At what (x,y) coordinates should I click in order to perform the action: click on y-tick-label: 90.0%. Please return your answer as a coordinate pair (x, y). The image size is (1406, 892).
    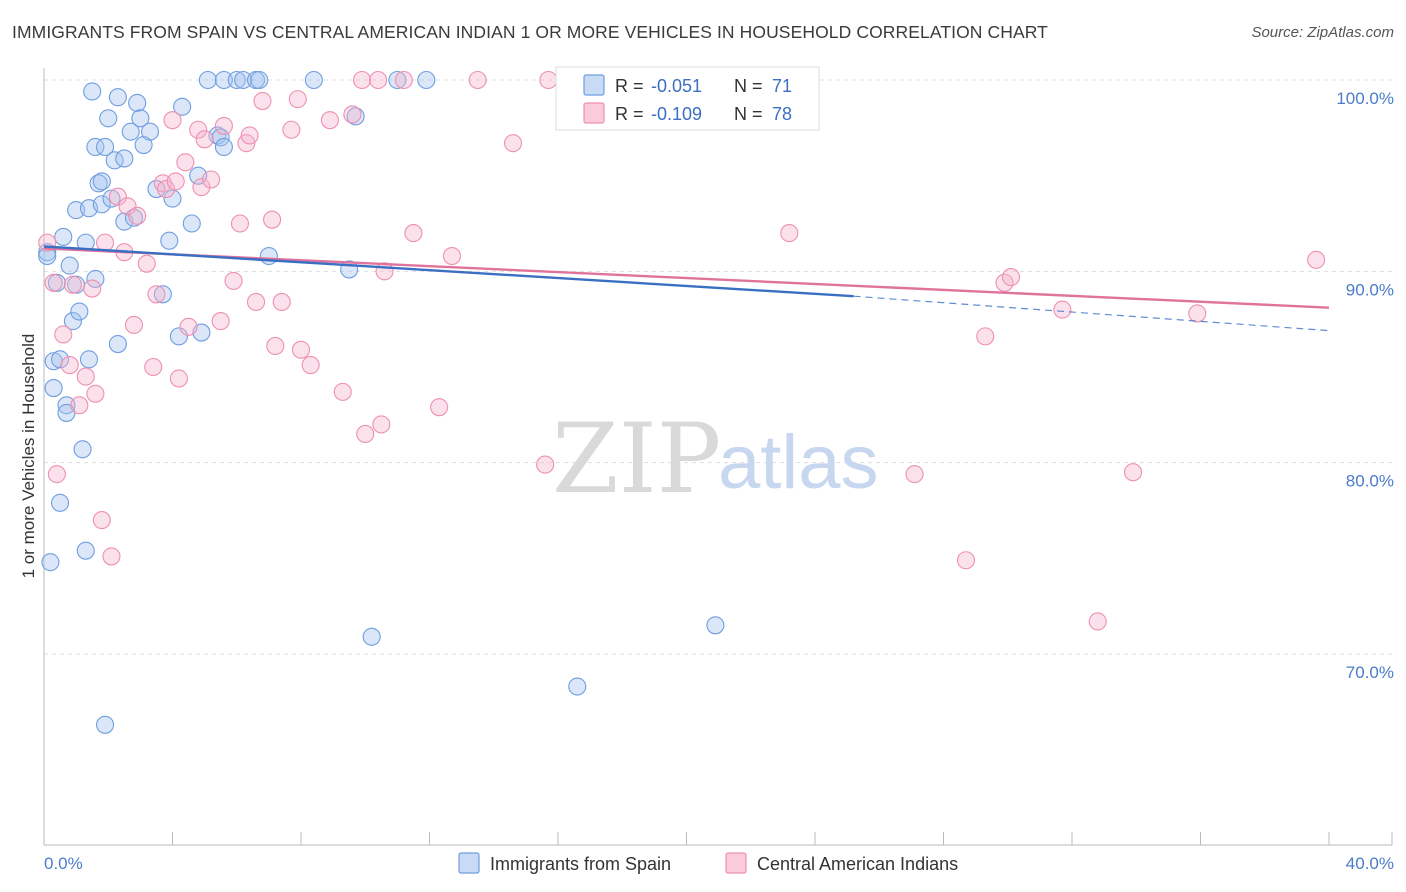
    Looking at the image, I should click on (1370, 289).